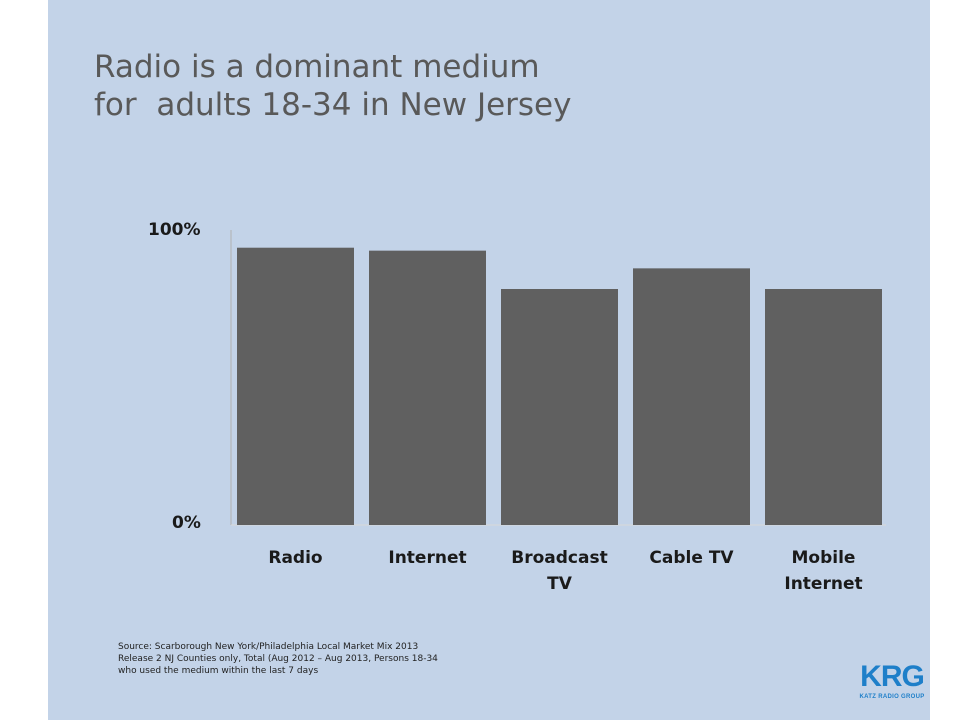 The height and width of the screenshot is (720, 960). I want to click on category-label: Cable TV, so click(692, 558).